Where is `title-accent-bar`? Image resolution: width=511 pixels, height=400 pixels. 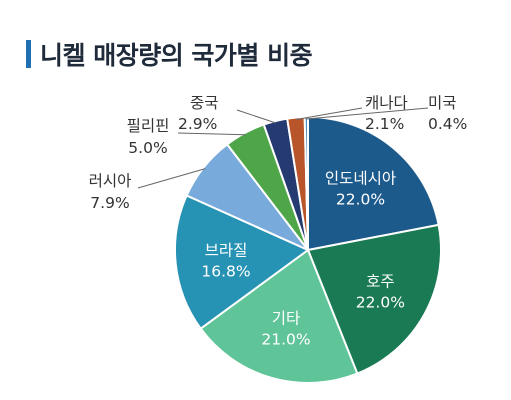 title-accent-bar is located at coordinates (28, 54).